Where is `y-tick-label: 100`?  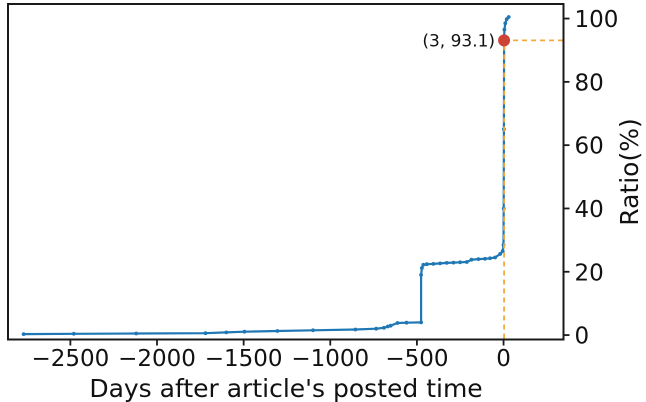
y-tick-label: 100 is located at coordinates (597, 20).